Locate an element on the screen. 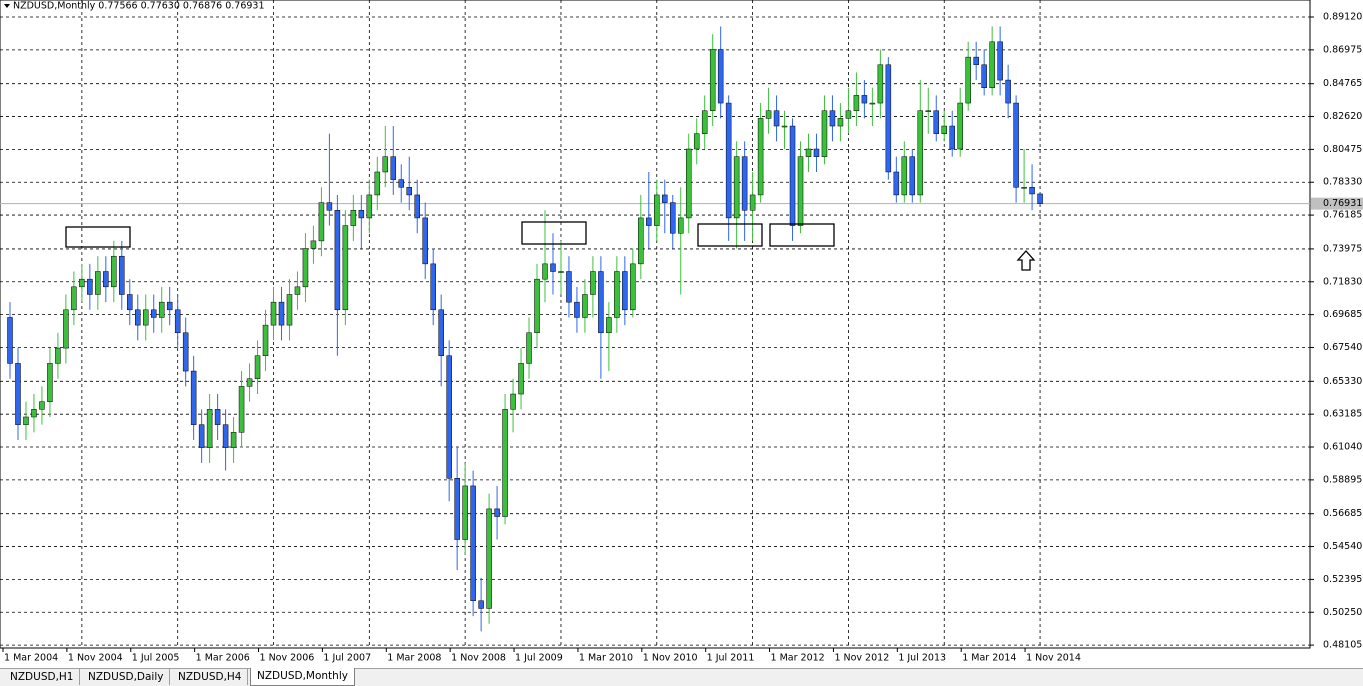  tab: NZDUSD,H4 is located at coordinates (210, 677).